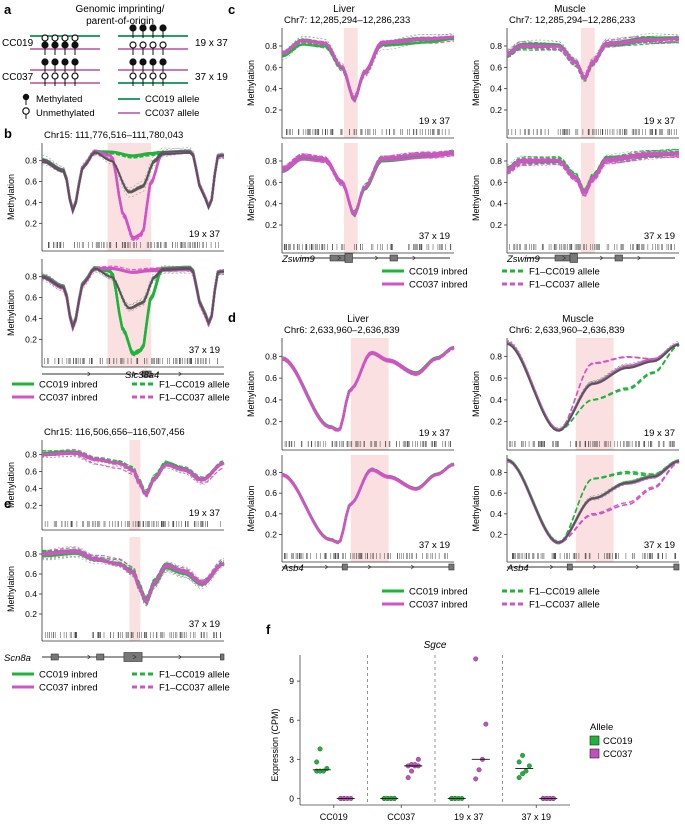 Image resolution: width=685 pixels, height=838 pixels. I want to click on legend-cc037-allele: CC037 allele, so click(172, 113).